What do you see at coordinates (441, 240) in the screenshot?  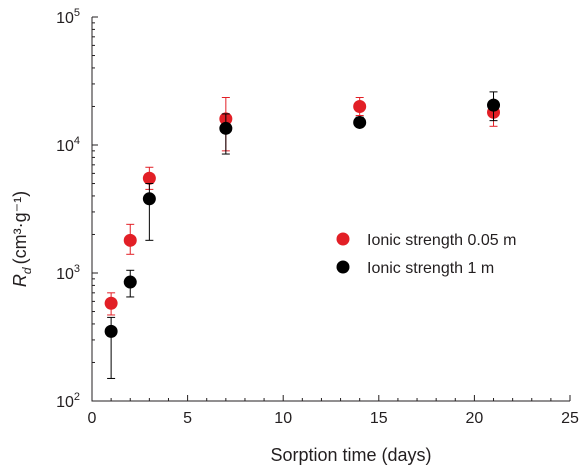 I see `legend-label: Ionic strength 0.05 m` at bounding box center [441, 240].